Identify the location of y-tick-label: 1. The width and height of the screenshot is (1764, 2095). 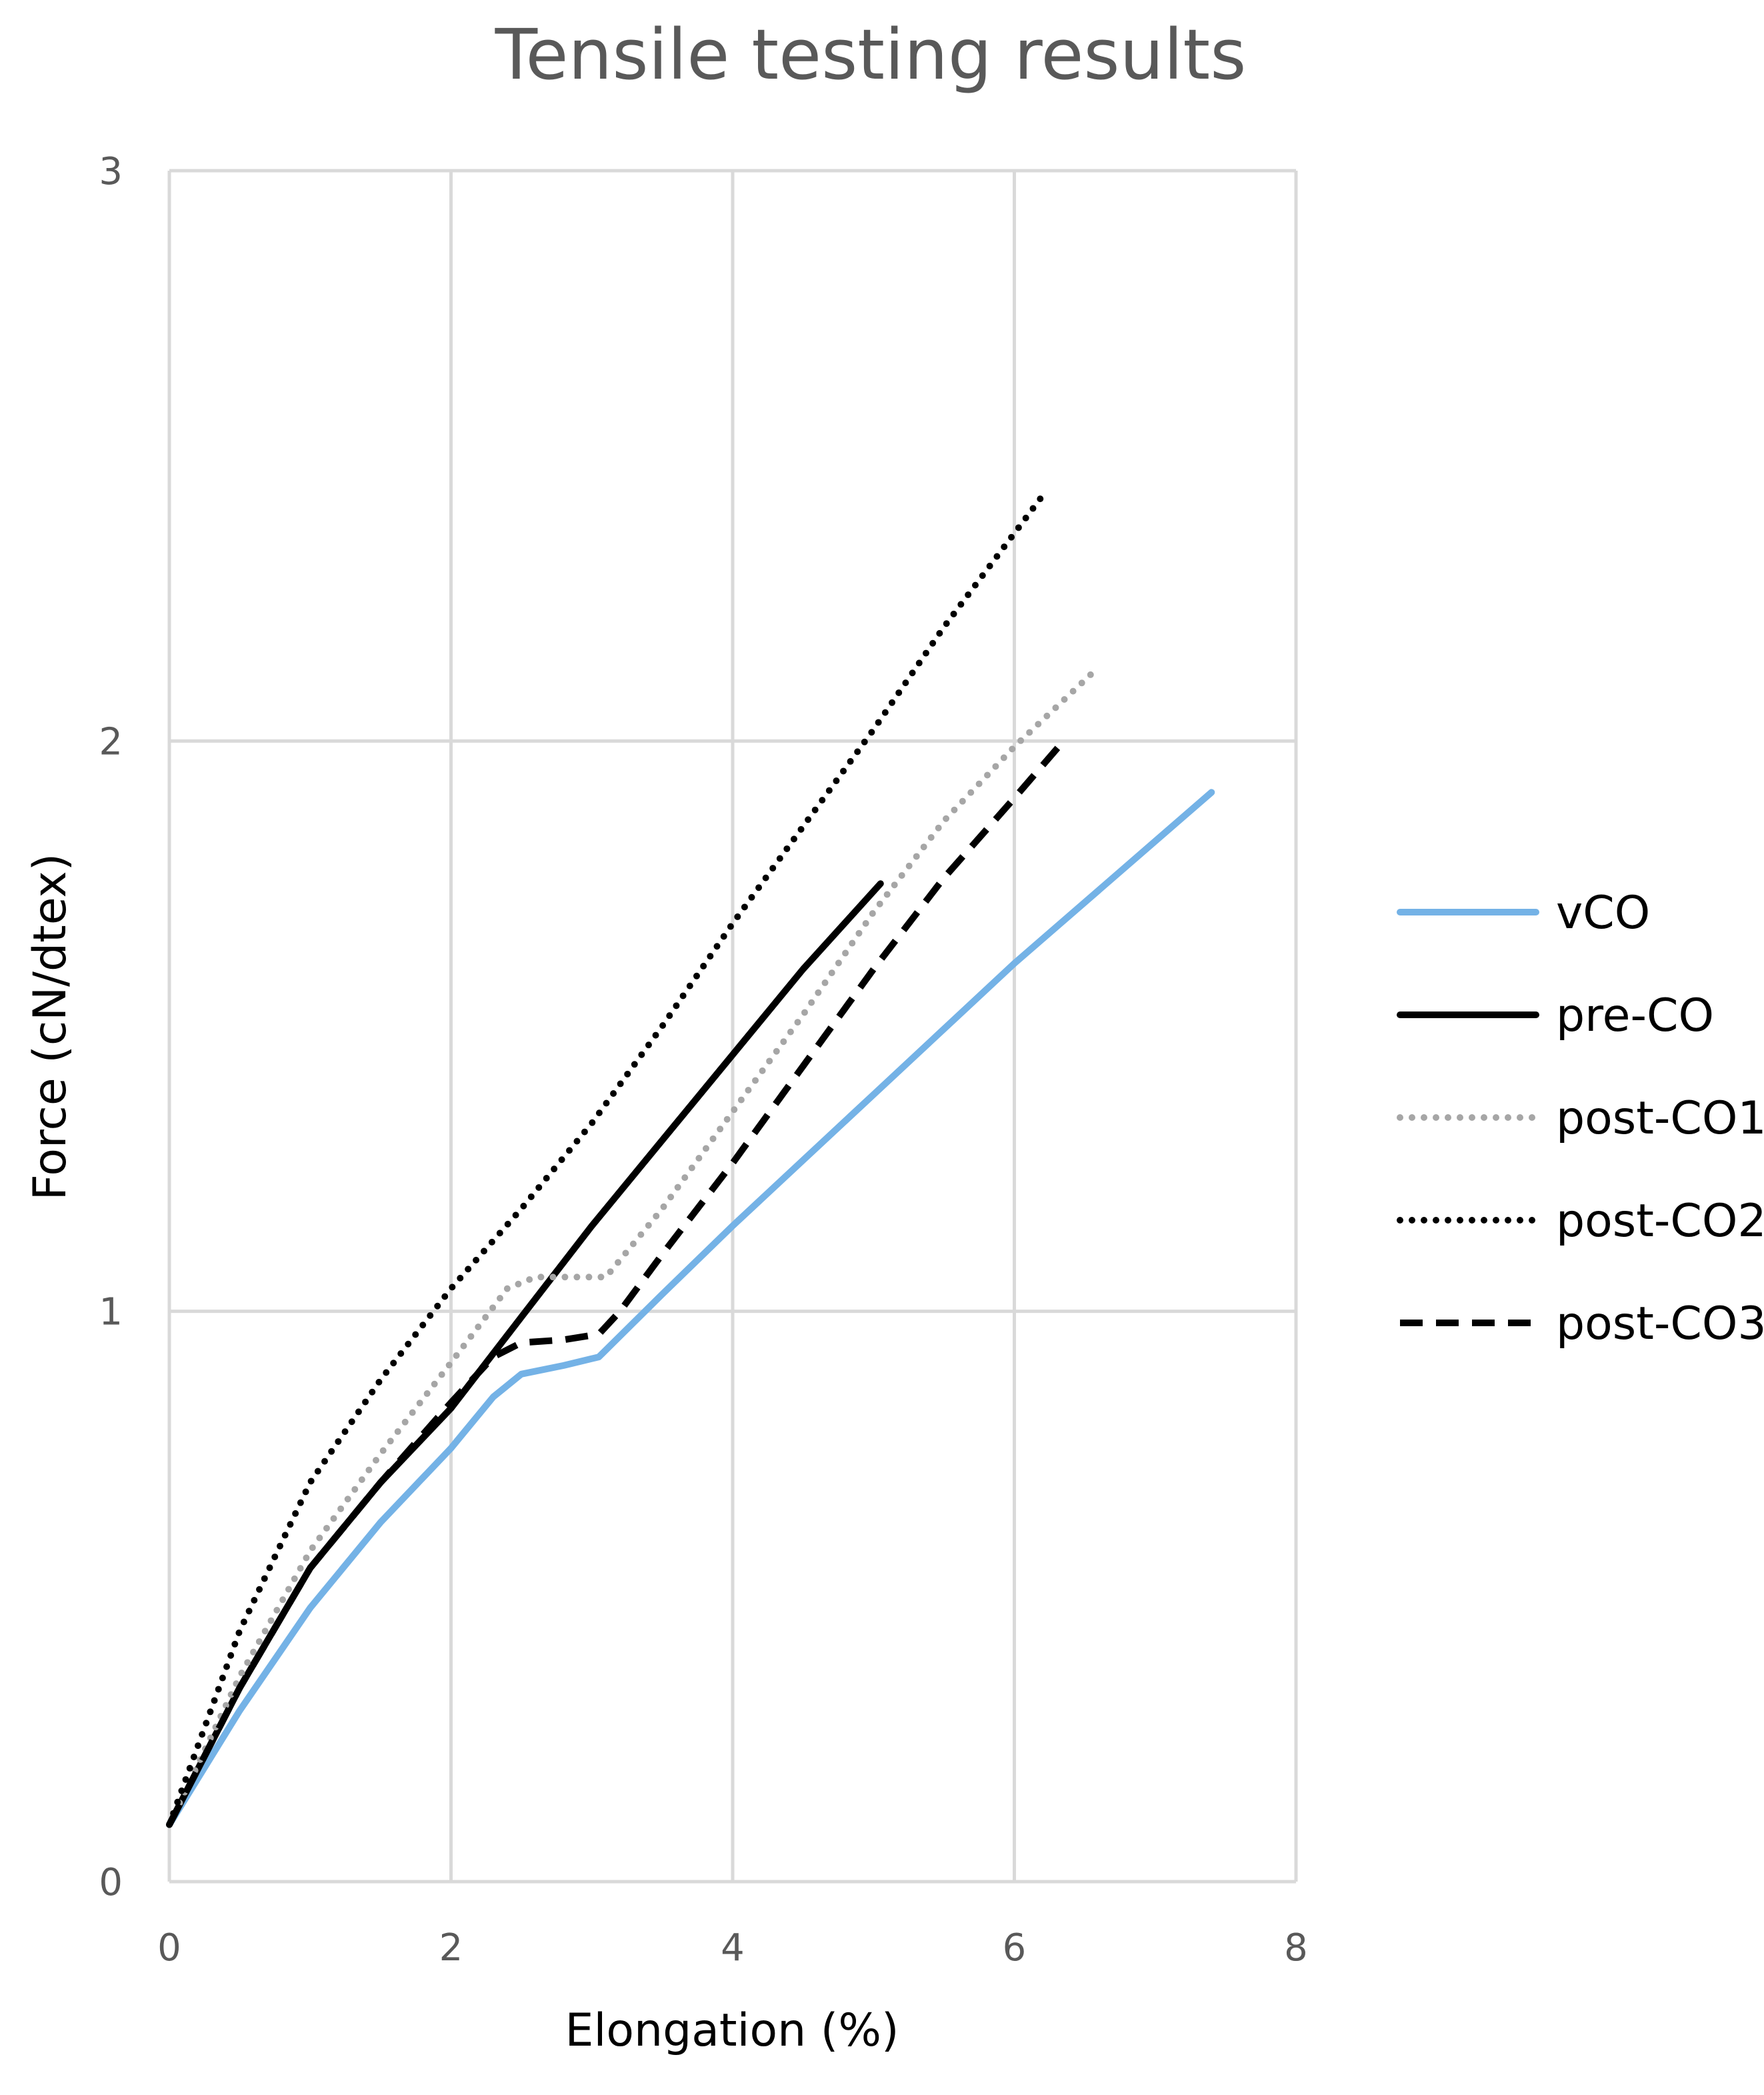
(111, 1312).